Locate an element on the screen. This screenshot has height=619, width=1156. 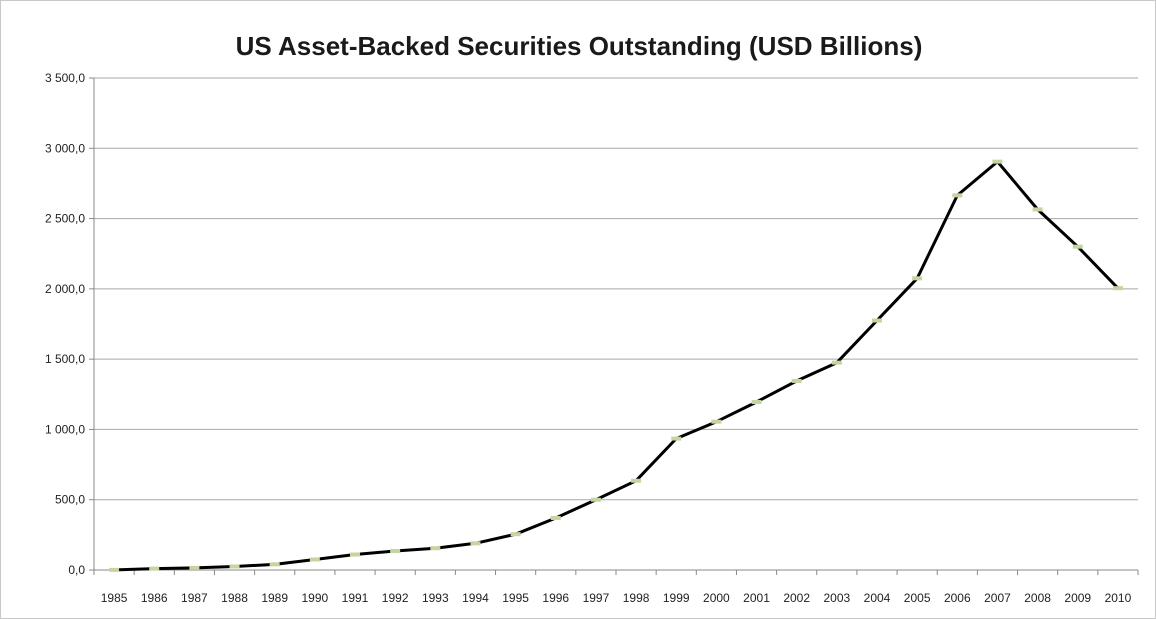
x-tick-label: 1991 is located at coordinates (355, 598).